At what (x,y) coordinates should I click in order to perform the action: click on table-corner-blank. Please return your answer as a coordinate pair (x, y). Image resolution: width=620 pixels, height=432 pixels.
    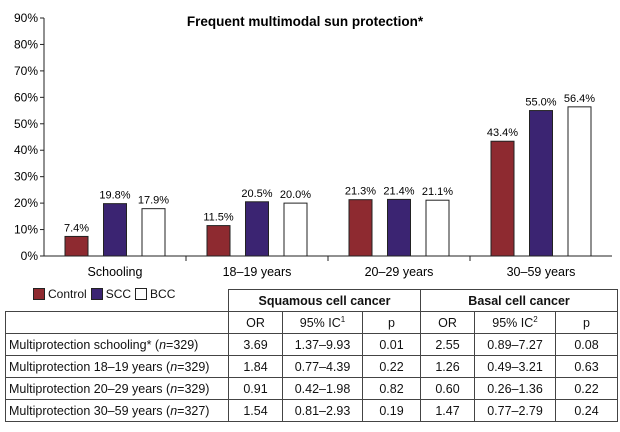
    Looking at the image, I should click on (117, 301).